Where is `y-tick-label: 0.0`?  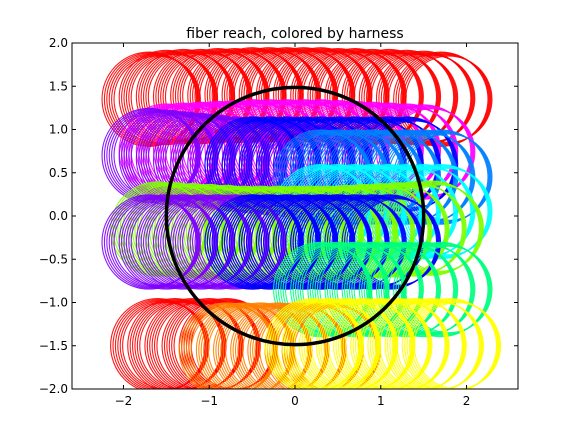 y-tick-label: 0.0 is located at coordinates (58, 216).